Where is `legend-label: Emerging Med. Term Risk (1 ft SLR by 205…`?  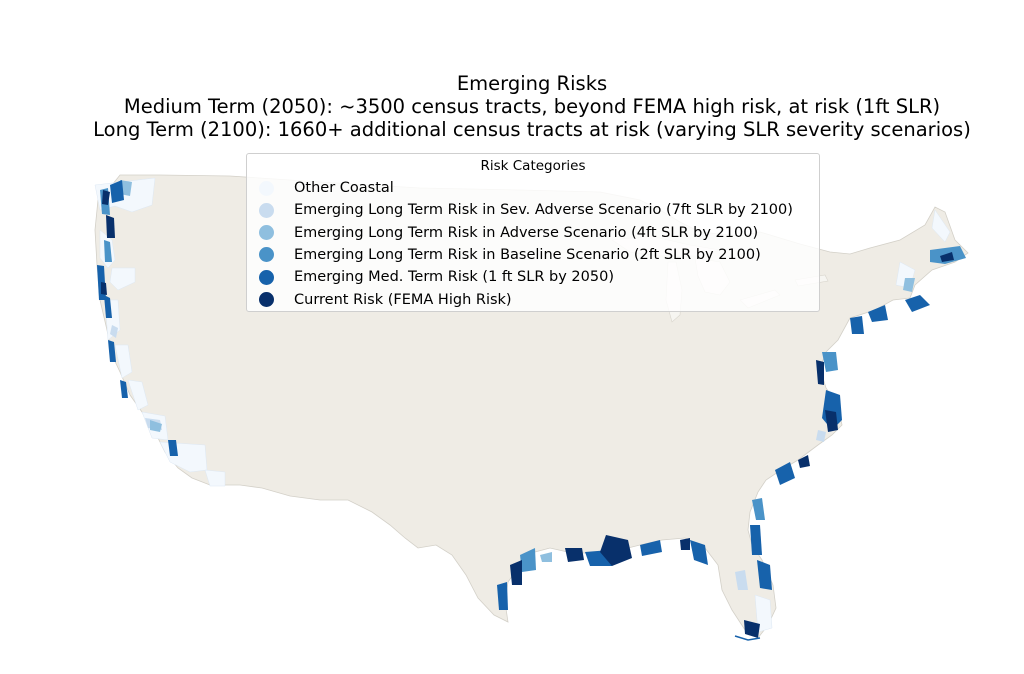
legend-label: Emerging Med. Term Risk (1 ft SLR by 205… is located at coordinates (454, 277).